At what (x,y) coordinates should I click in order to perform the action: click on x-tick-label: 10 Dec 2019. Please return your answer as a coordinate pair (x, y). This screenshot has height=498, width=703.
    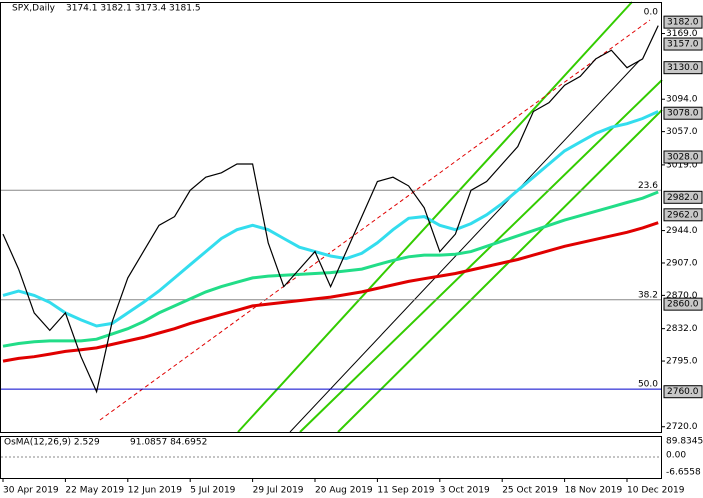
    Looking at the image, I should click on (656, 491).